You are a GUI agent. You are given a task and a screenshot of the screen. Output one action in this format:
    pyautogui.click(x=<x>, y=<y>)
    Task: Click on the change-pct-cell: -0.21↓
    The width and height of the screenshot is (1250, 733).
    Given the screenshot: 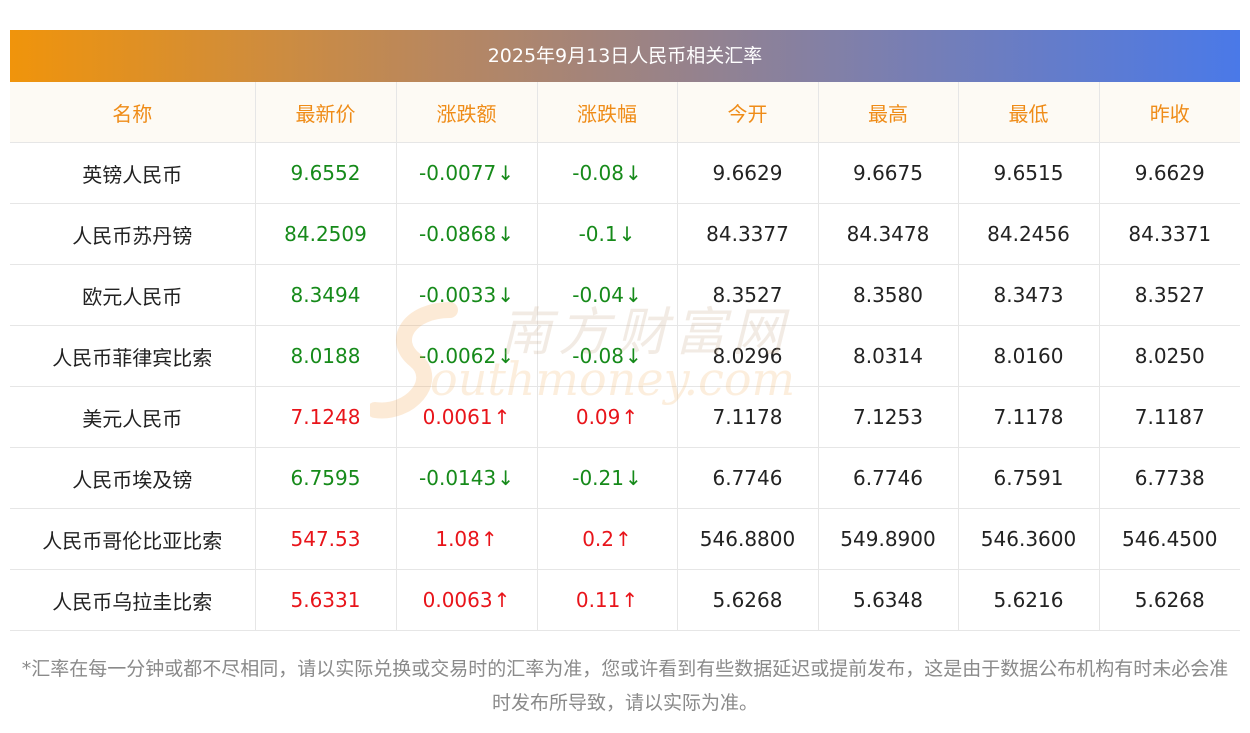 What is the action you would take?
    pyautogui.click(x=607, y=478)
    